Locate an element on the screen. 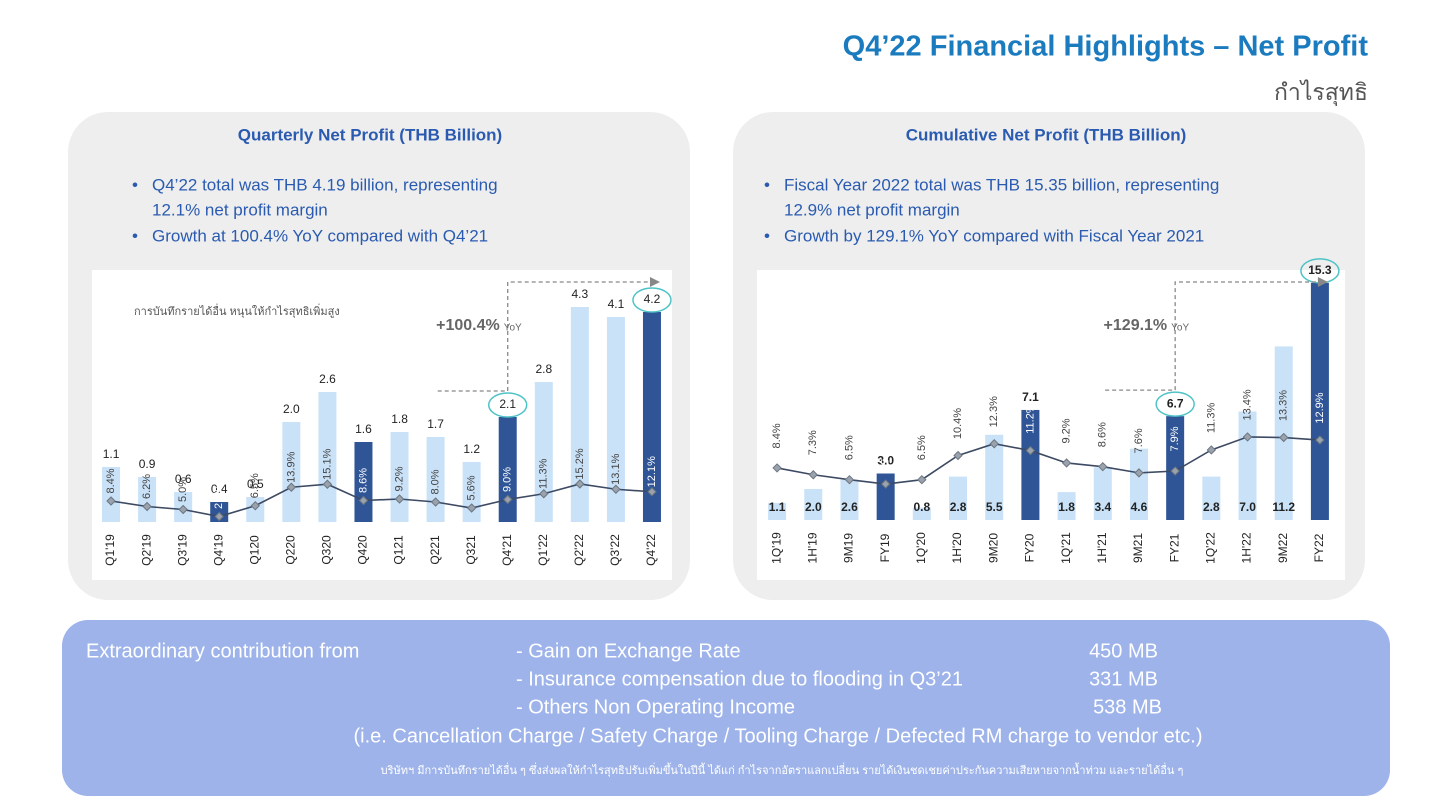 This screenshot has height=805, width=1438. x-tick-label: 9M22 is located at coordinates (1283, 548).